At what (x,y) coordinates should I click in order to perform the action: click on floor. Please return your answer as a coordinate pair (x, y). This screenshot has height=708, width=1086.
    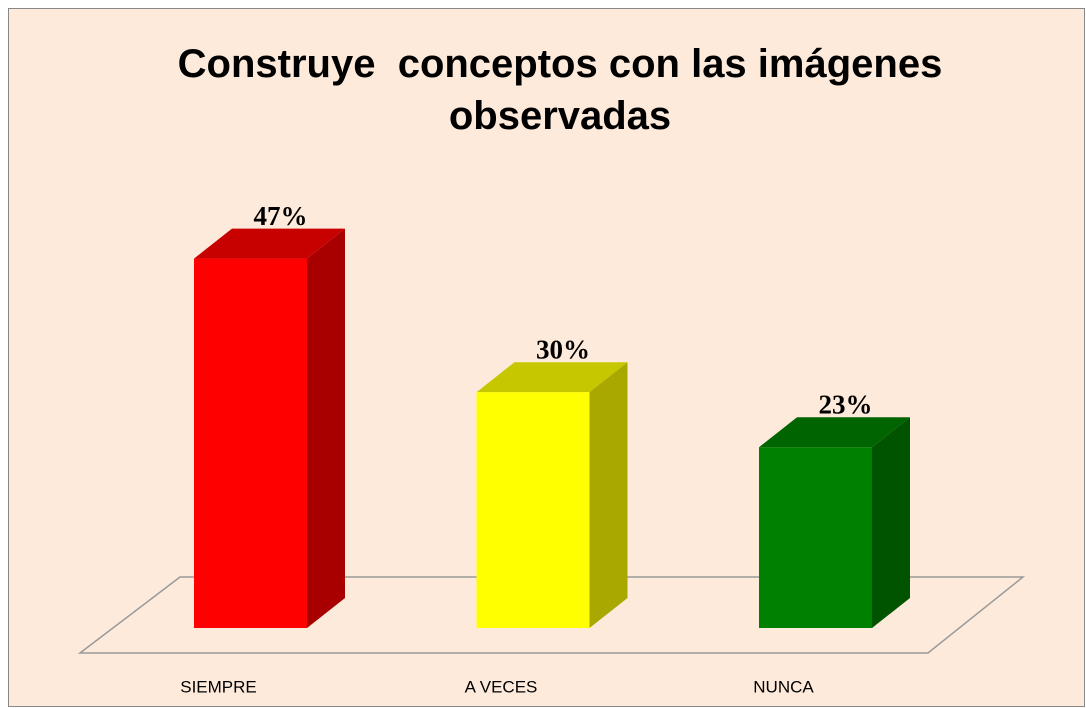
    Looking at the image, I should click on (551, 615).